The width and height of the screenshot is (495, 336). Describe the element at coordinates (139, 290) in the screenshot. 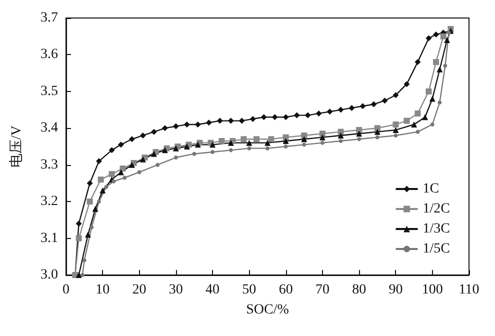

I see `x-tick-label: 20` at that location.